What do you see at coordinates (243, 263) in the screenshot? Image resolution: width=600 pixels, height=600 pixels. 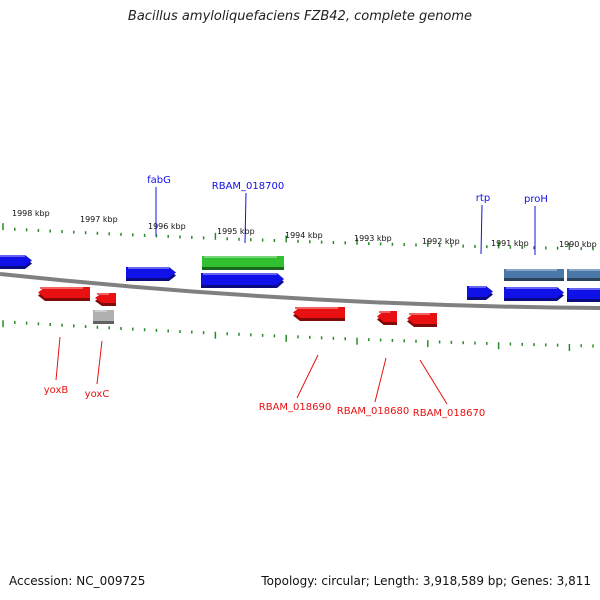 I see `gene-rna` at bounding box center [243, 263].